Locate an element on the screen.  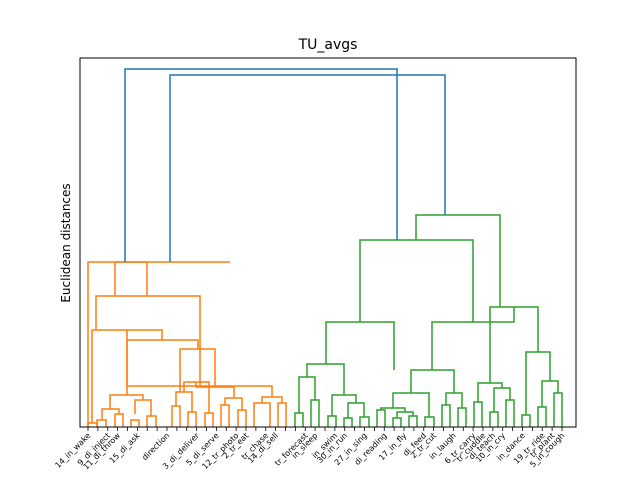
leaf-label: direction is located at coordinates (155, 446).